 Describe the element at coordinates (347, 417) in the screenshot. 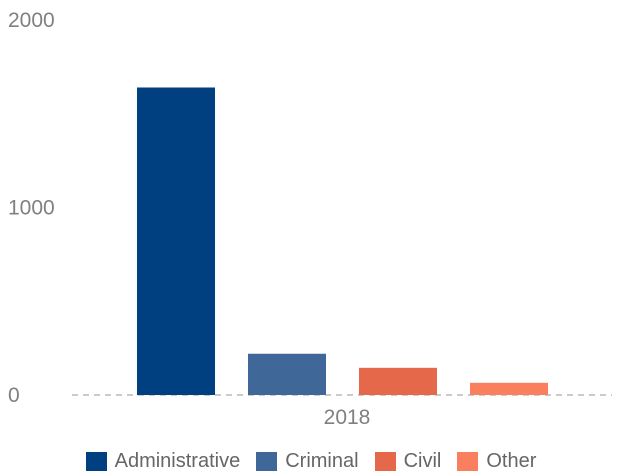

I see `category-label-2018: 2018` at that location.